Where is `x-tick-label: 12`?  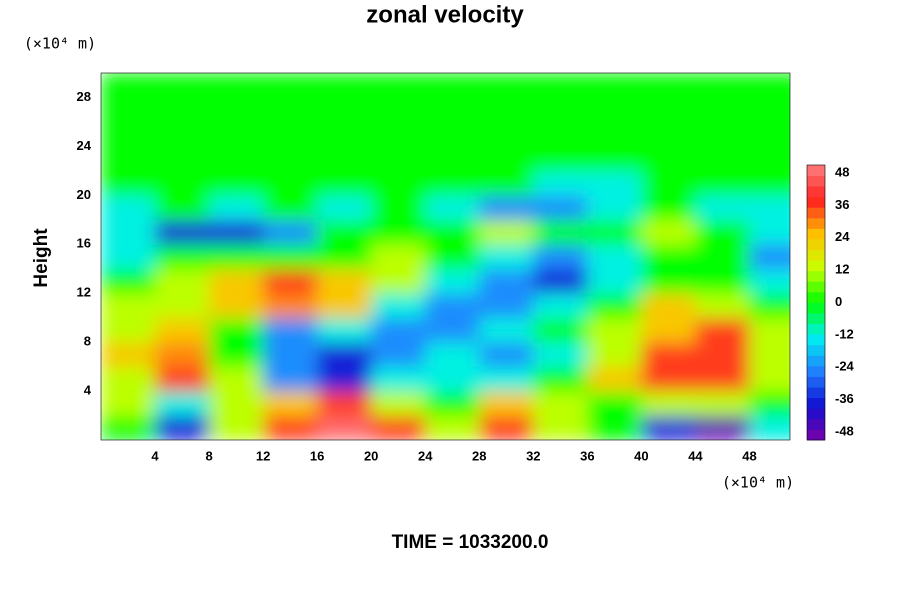
x-tick-label: 12 is located at coordinates (263, 455).